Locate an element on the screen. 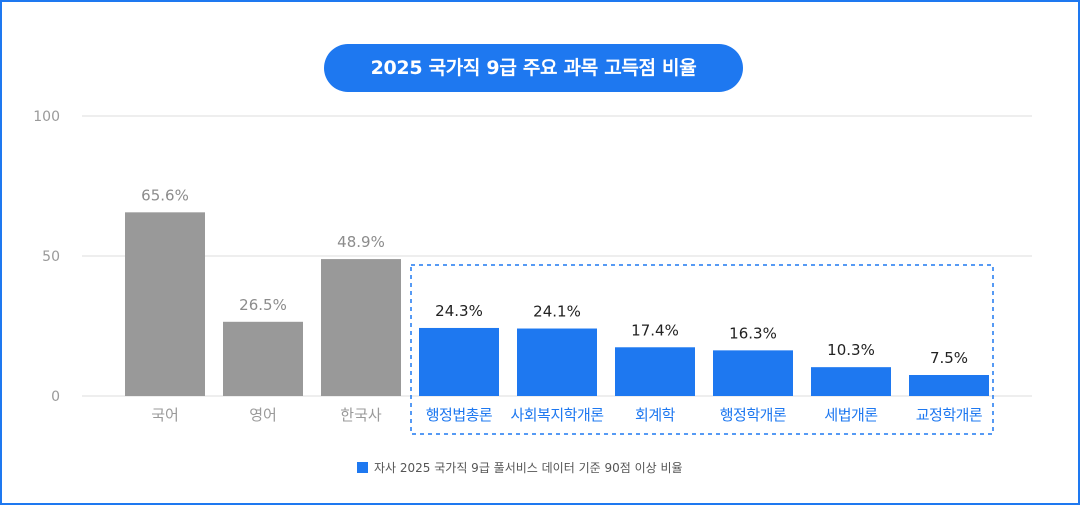 The height and width of the screenshot is (505, 1080). x-tick-label-9: 교정학개론 is located at coordinates (949, 415).